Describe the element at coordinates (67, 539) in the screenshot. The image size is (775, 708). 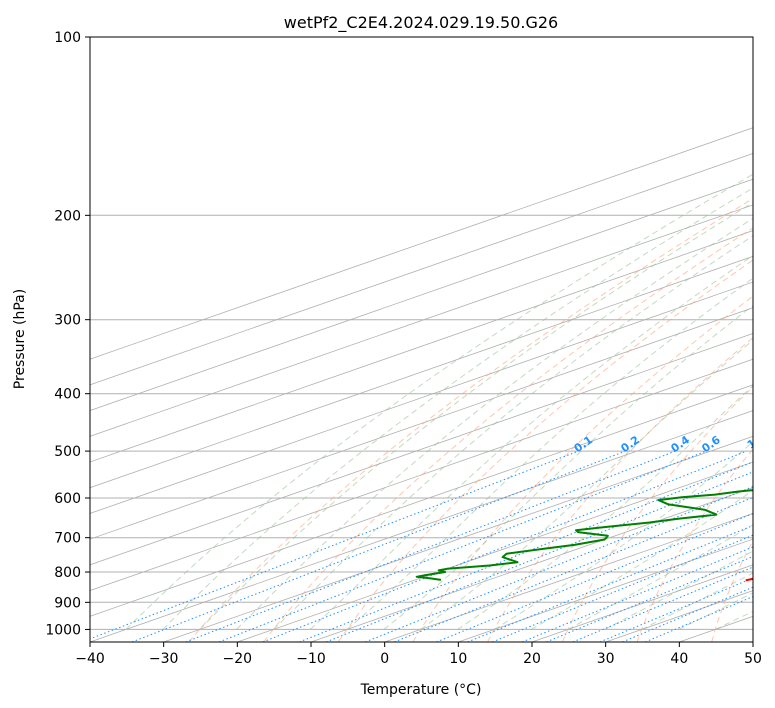
I see `y-tick-label: 700` at that location.